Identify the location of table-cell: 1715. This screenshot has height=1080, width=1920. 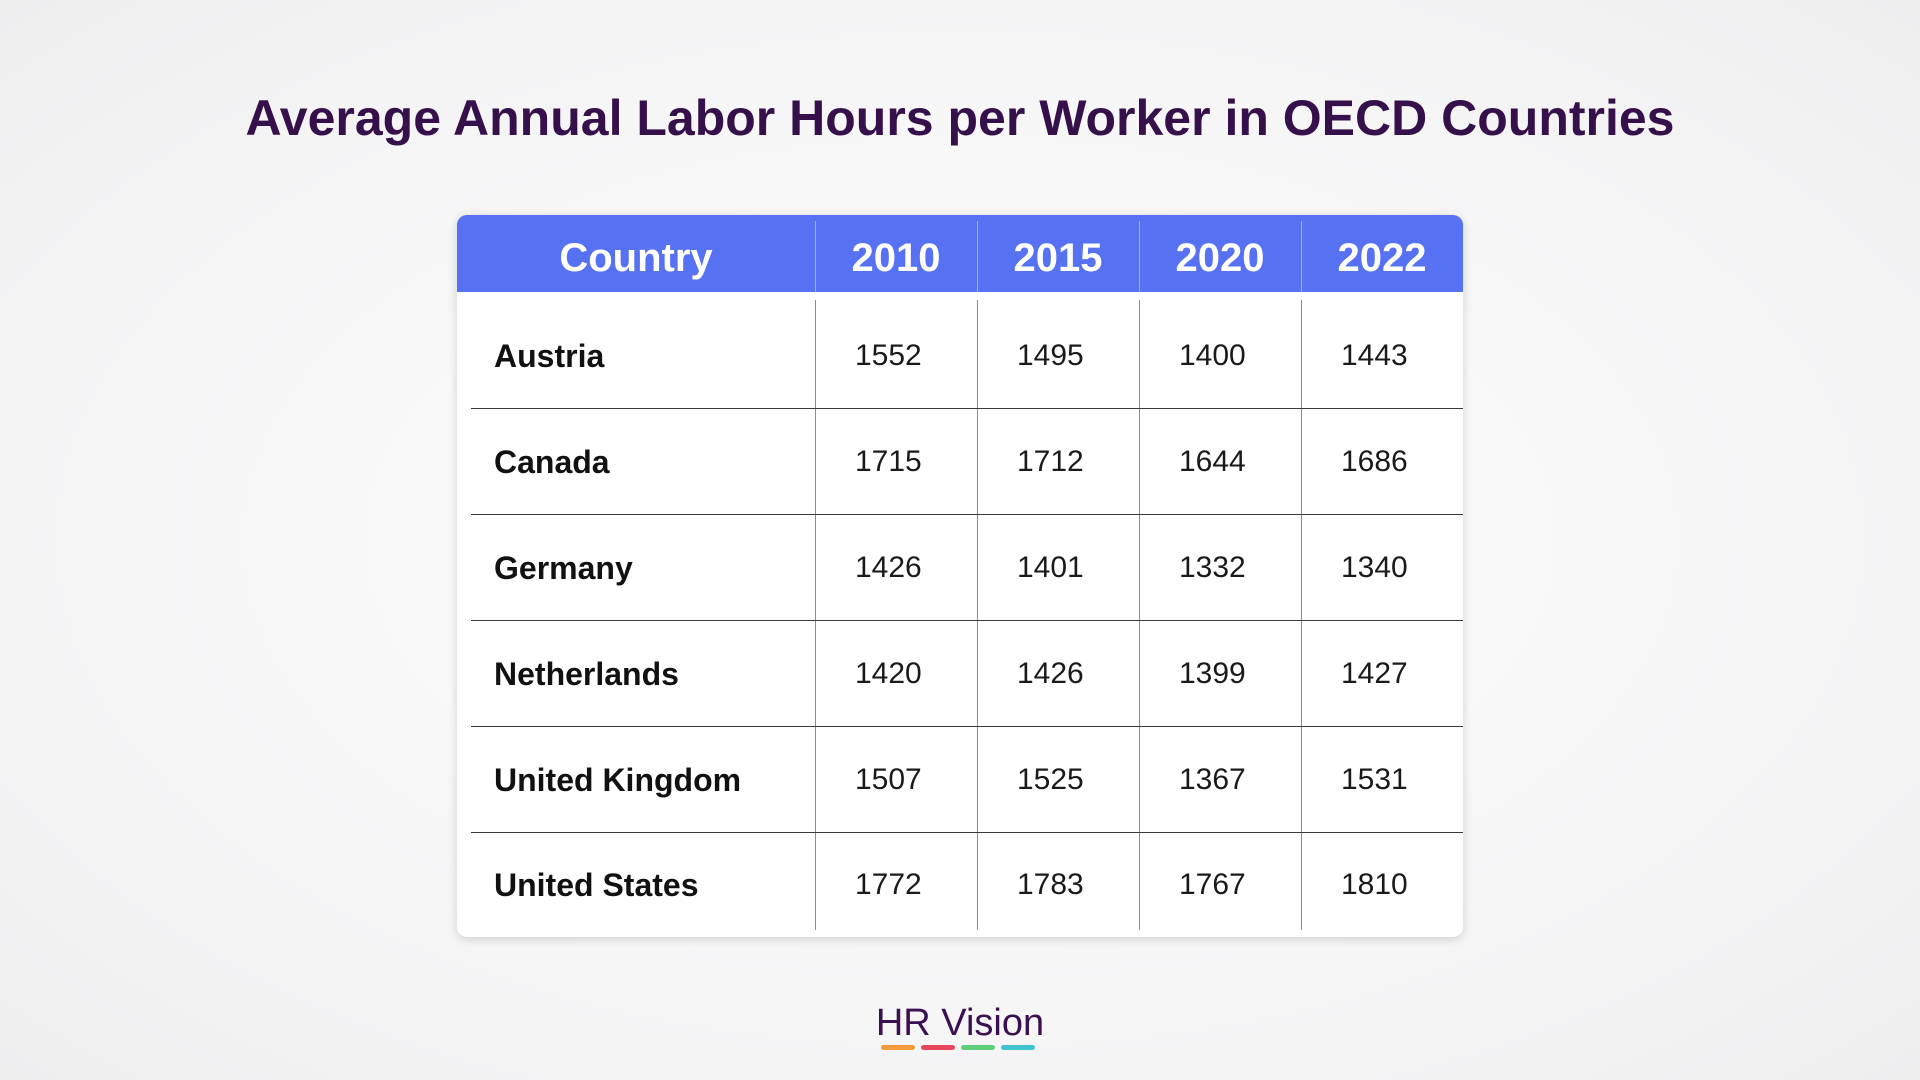
(888, 461).